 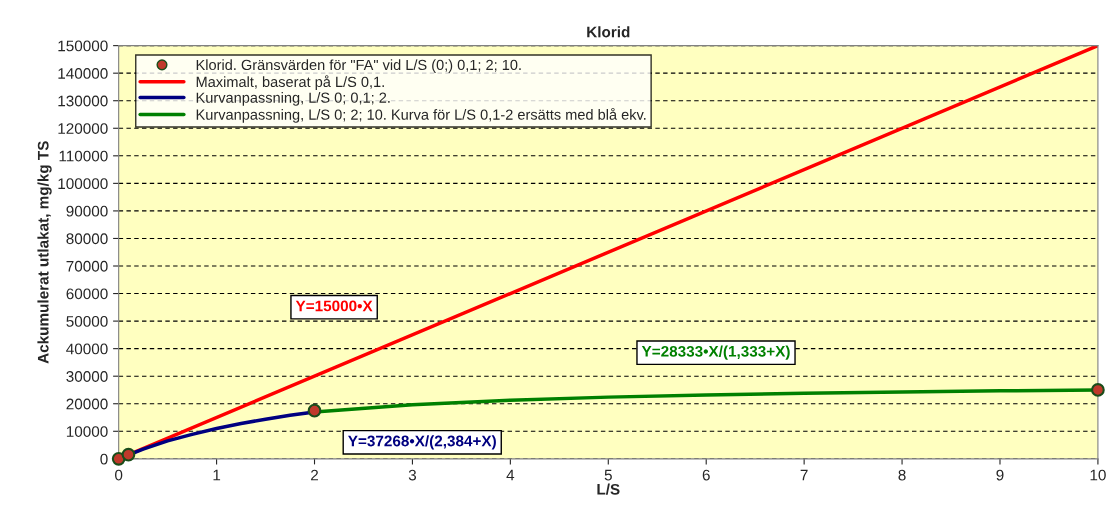 What do you see at coordinates (421, 115) in the screenshot?
I see `legend-label: Kurvanpassning, L/S 0; 2; 10. Kurva för L/S 0,1-2 ersätts med blå ekv.` at bounding box center [421, 115].